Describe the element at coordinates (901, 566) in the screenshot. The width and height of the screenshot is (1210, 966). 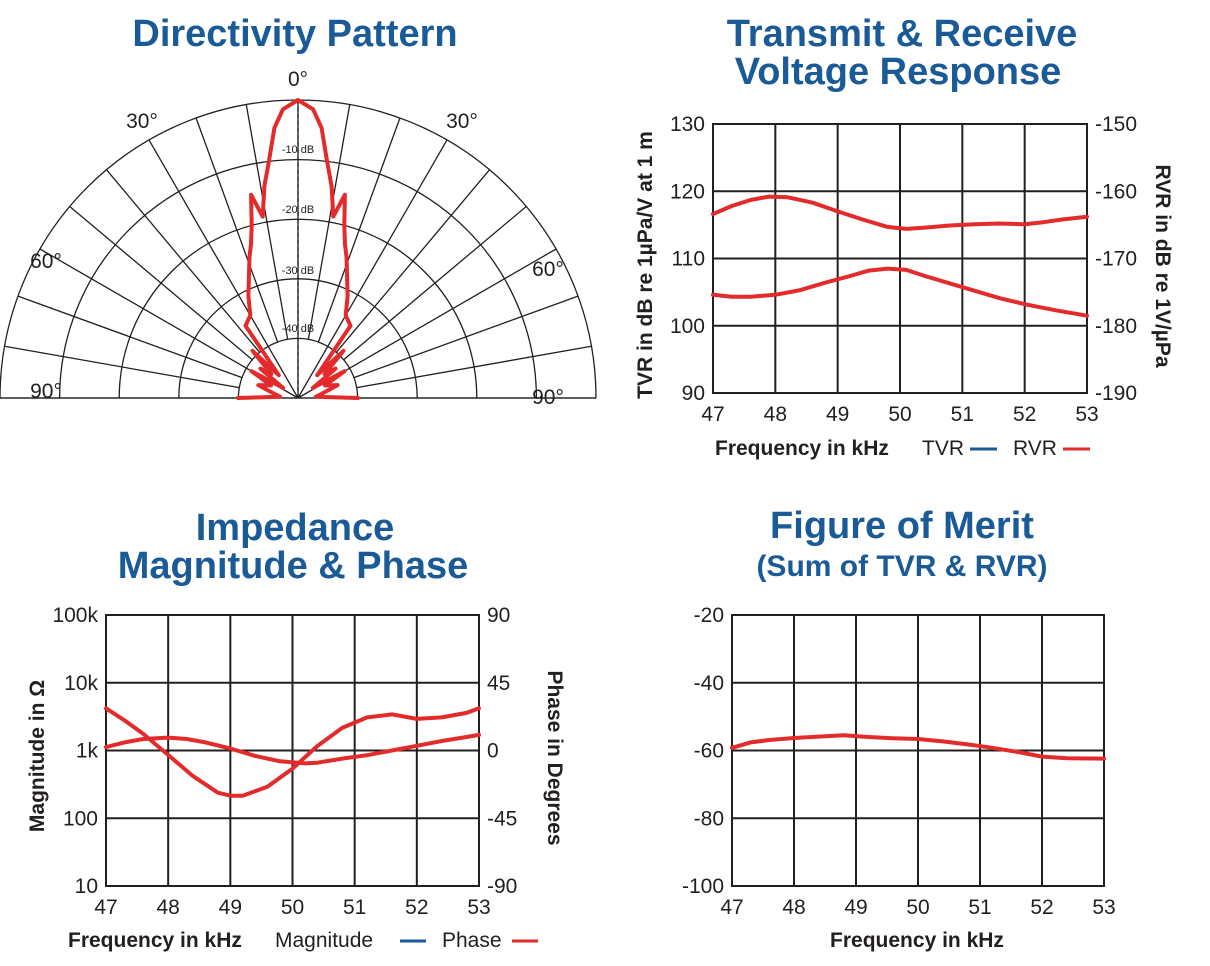
I see `fom-title-line-2: (Sum of TVR & RVR)` at that location.